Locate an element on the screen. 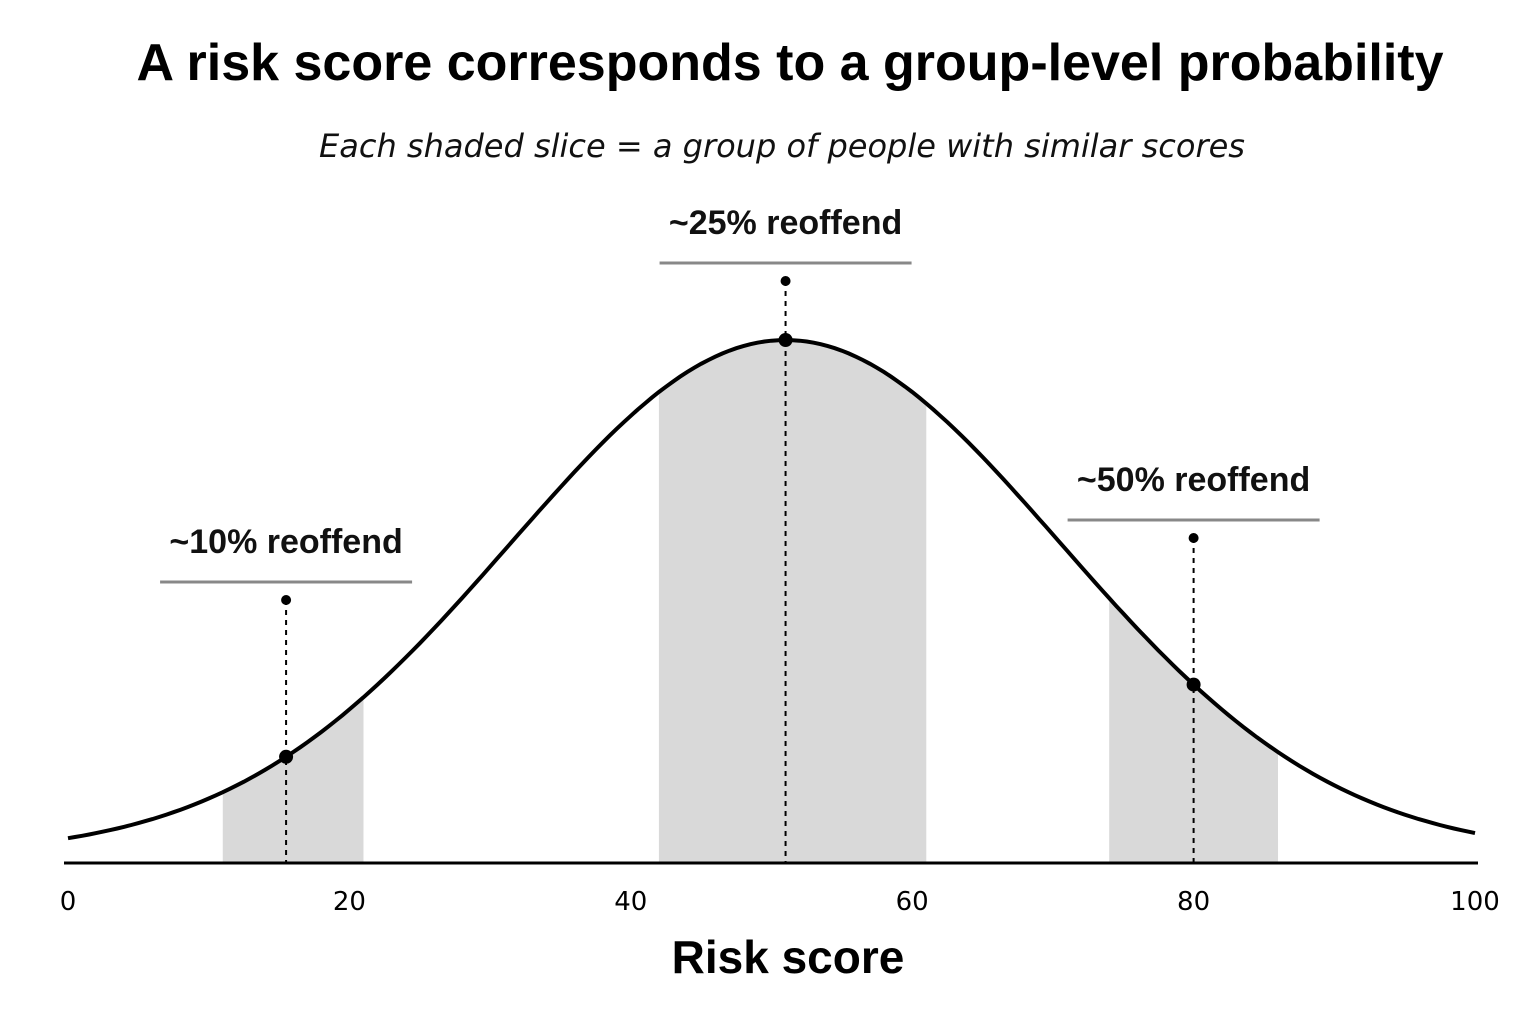 This screenshot has height=1024, width=1536. slice-label: ~50% reoffend is located at coordinates (1193, 480).